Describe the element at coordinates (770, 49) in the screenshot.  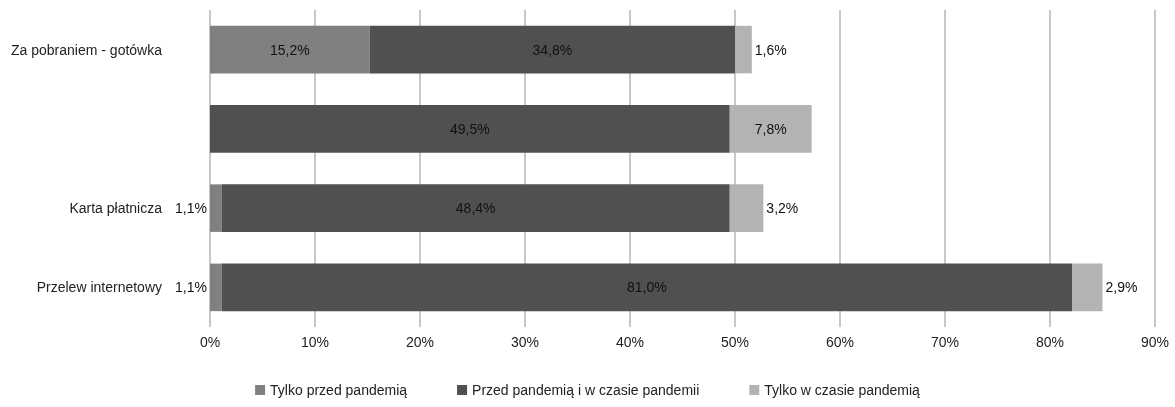
I see `data-label: 1,6%` at that location.